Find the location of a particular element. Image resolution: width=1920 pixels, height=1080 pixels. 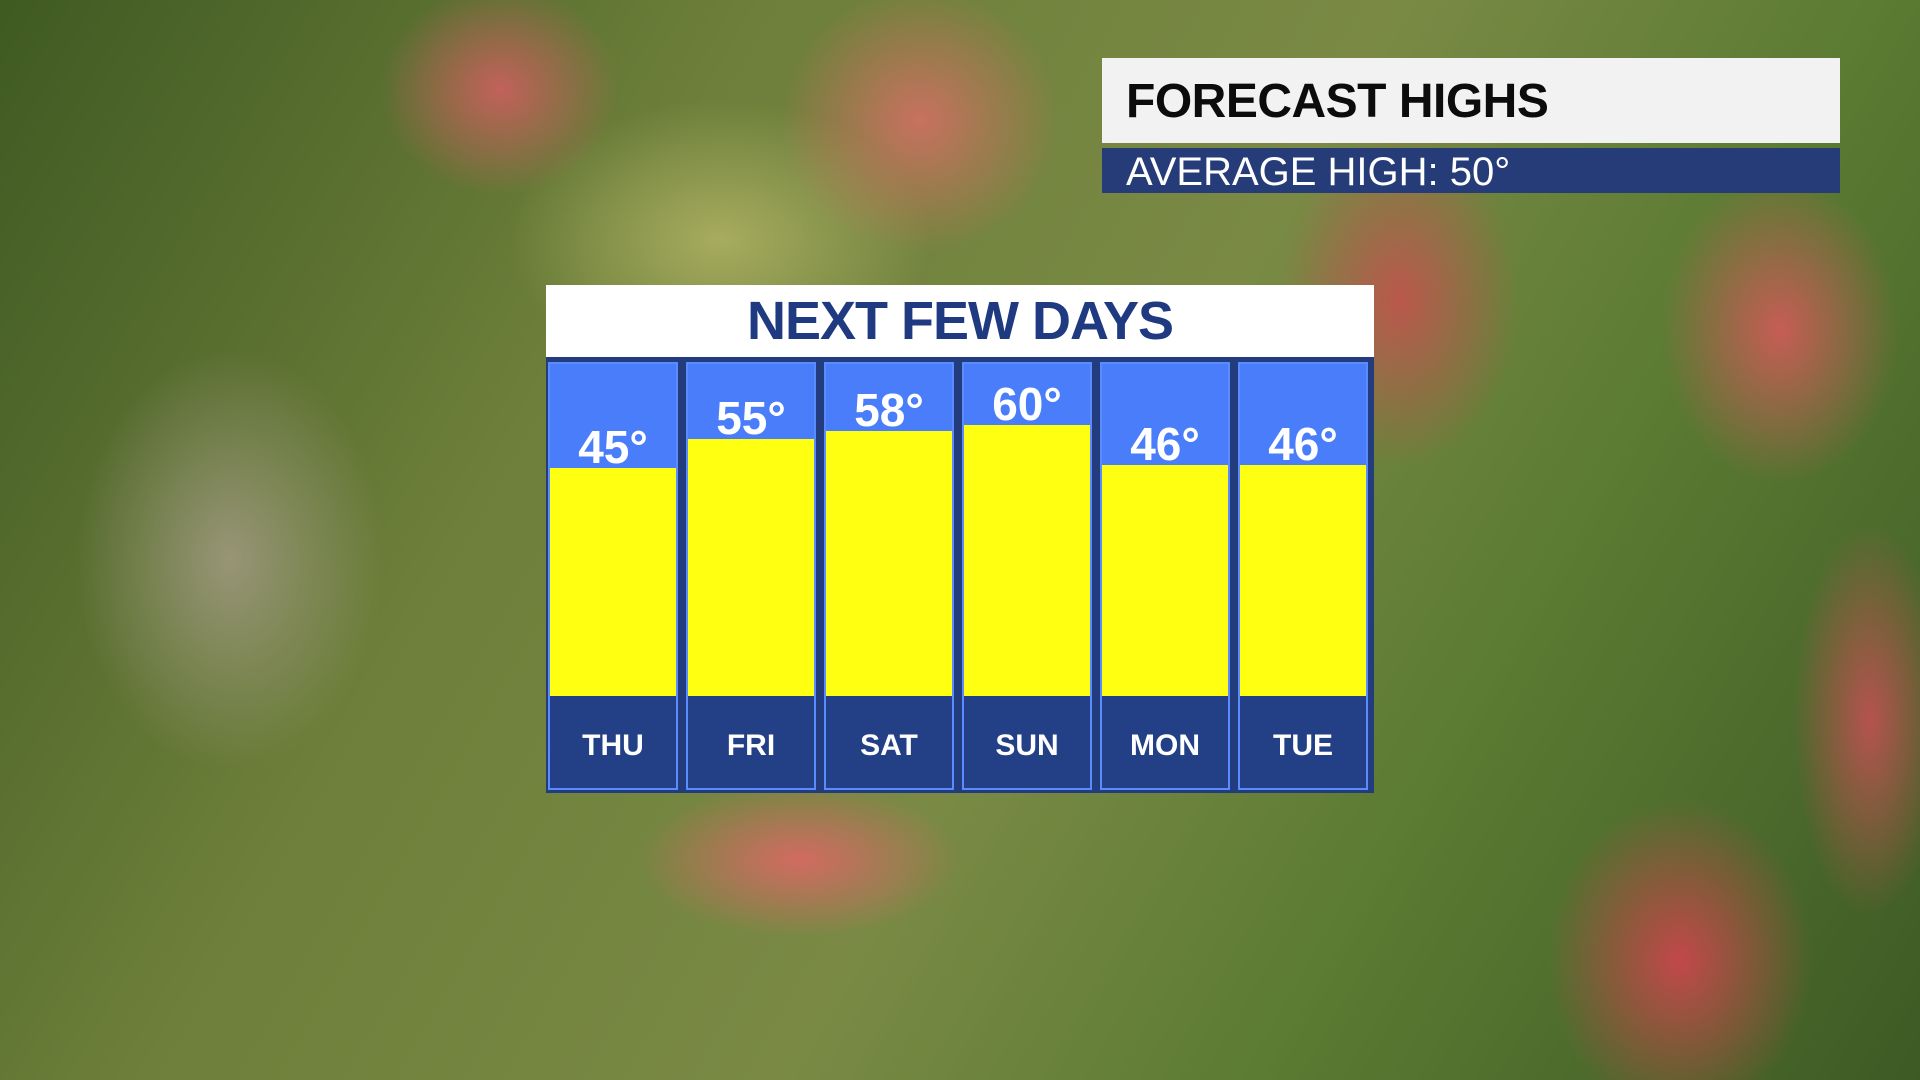

day-column: 58° SAT is located at coordinates (889, 576).